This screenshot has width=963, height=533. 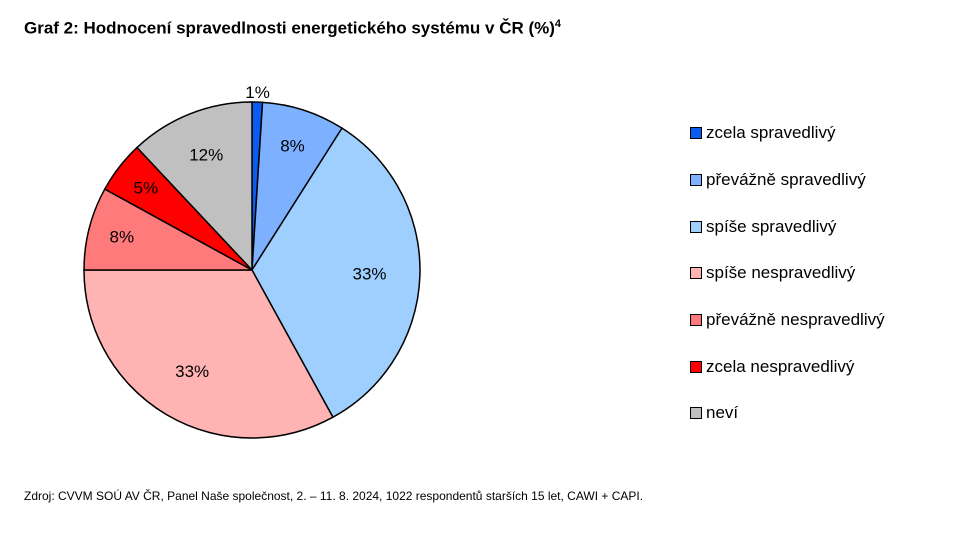 I want to click on legend-label: převážně spravedlivý, so click(x=786, y=180).